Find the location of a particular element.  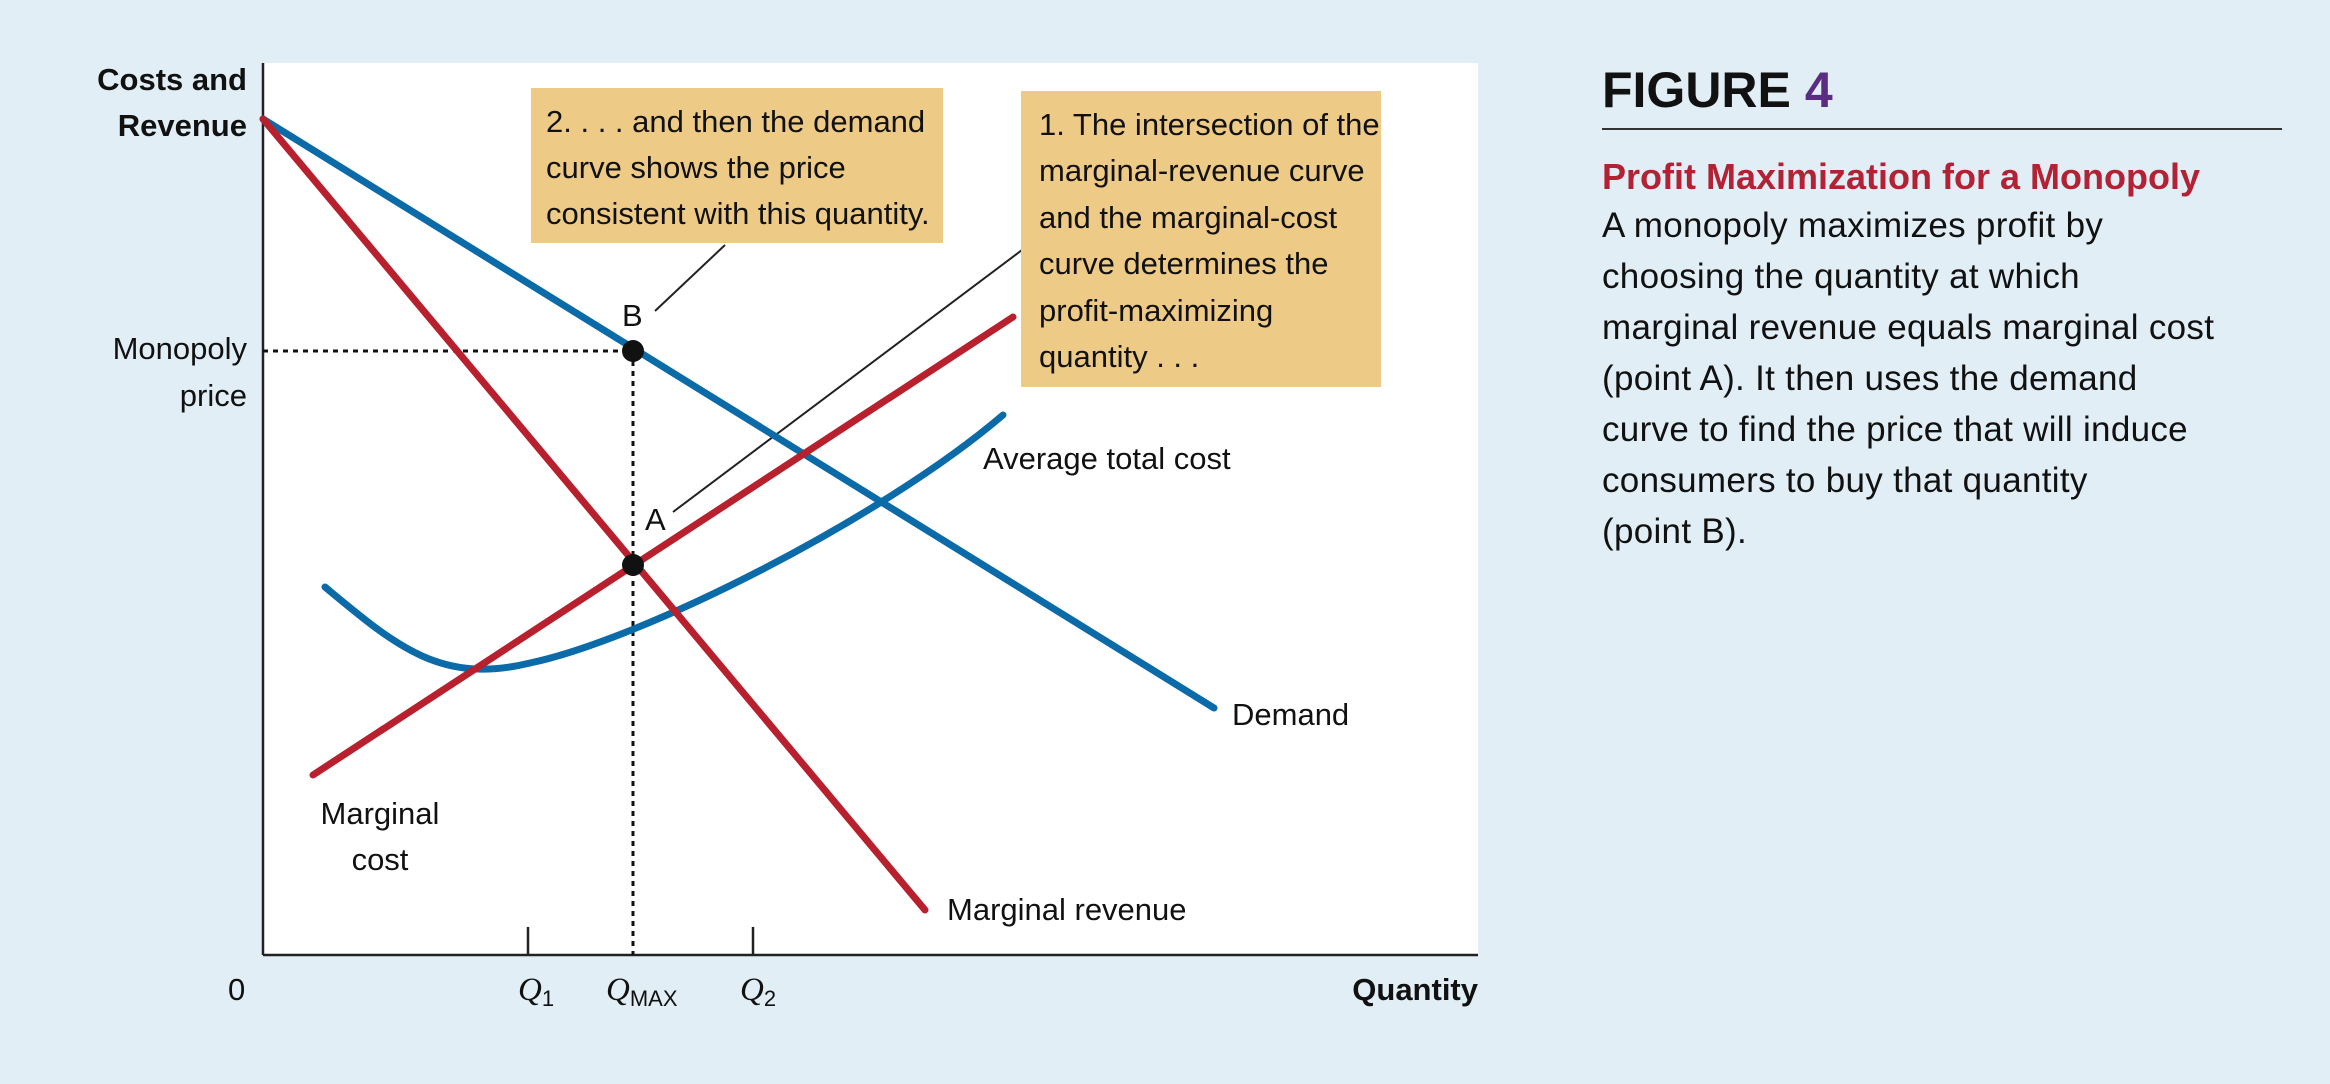

y-axis-title: Revenue is located at coordinates (182, 125).